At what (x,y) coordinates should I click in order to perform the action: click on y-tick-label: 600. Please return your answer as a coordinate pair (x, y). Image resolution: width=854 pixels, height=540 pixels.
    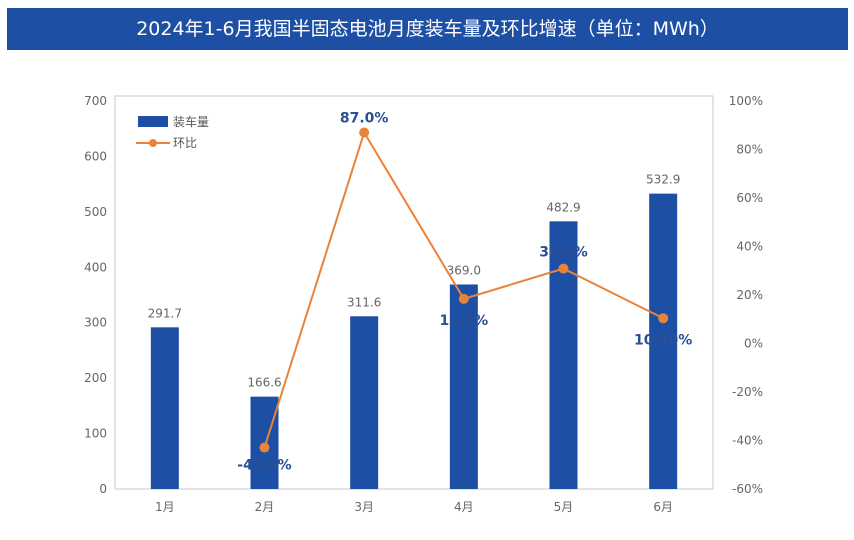
    Looking at the image, I should click on (95, 156).